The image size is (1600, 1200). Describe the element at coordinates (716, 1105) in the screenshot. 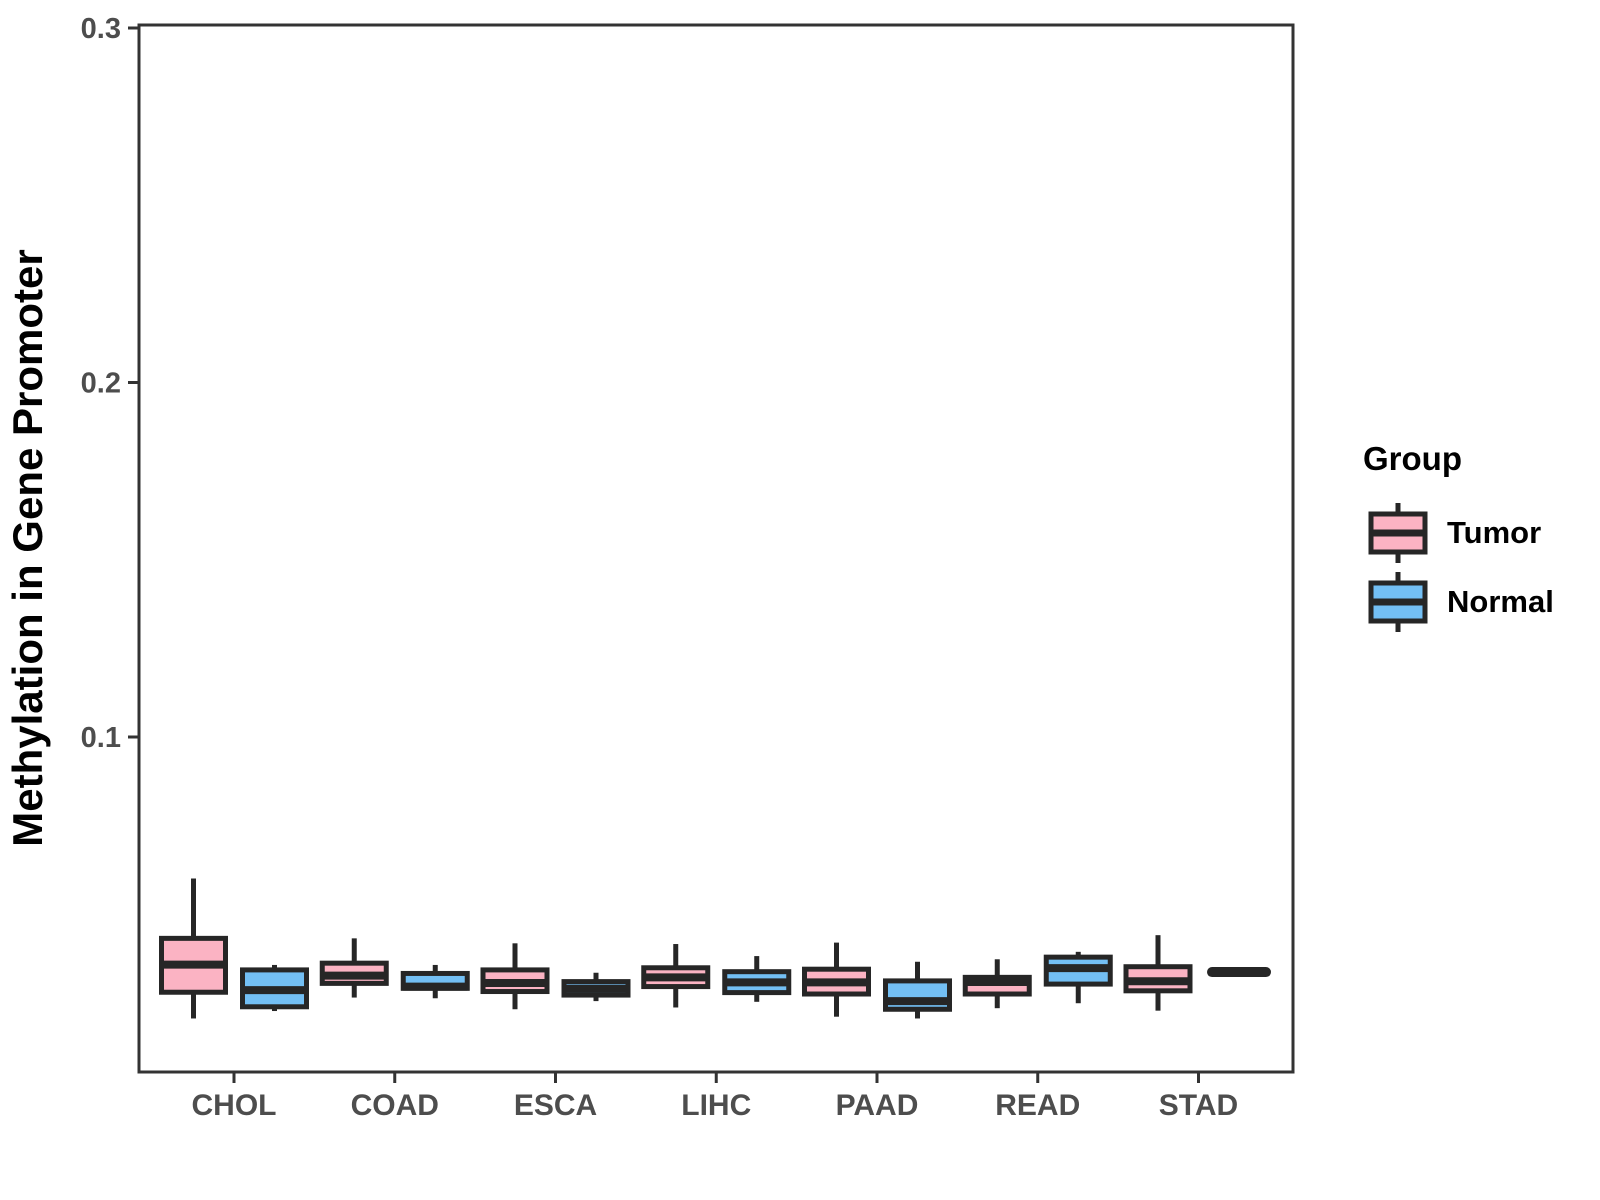

I see `x-tick-label-lihc: LIHC` at that location.